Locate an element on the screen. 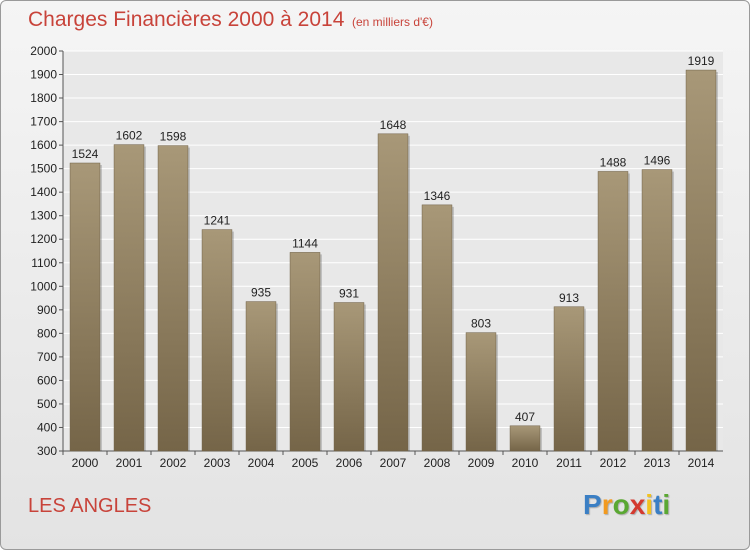  bar-2002 is located at coordinates (173, 298).